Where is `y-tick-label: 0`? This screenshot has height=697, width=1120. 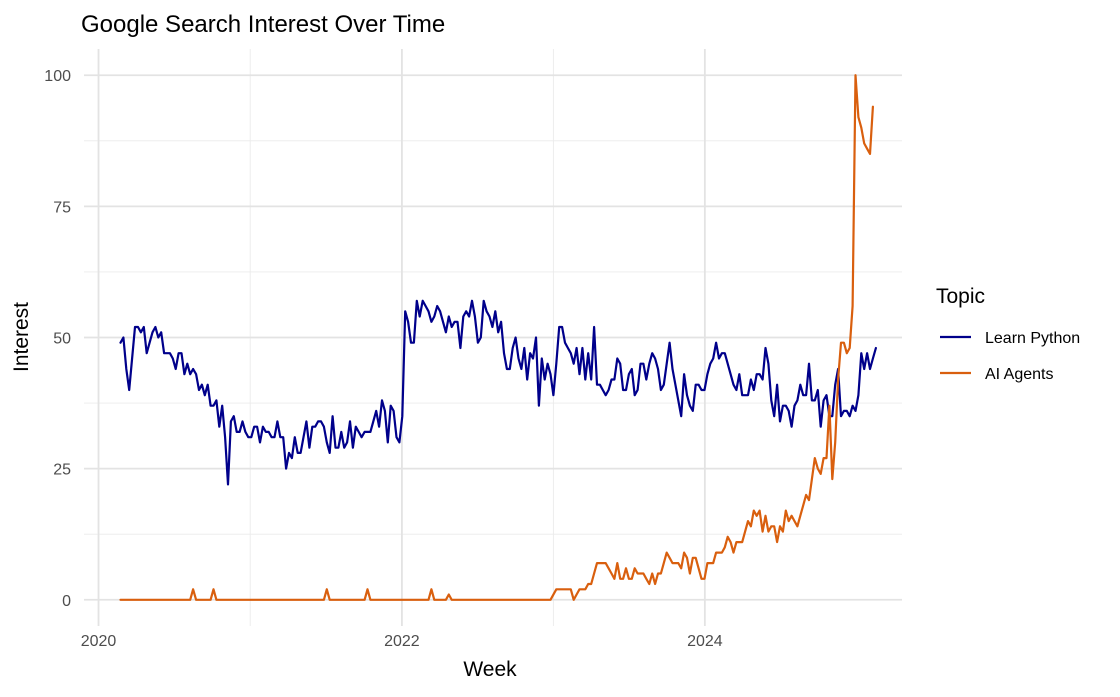 y-tick-label: 0 is located at coordinates (66, 601).